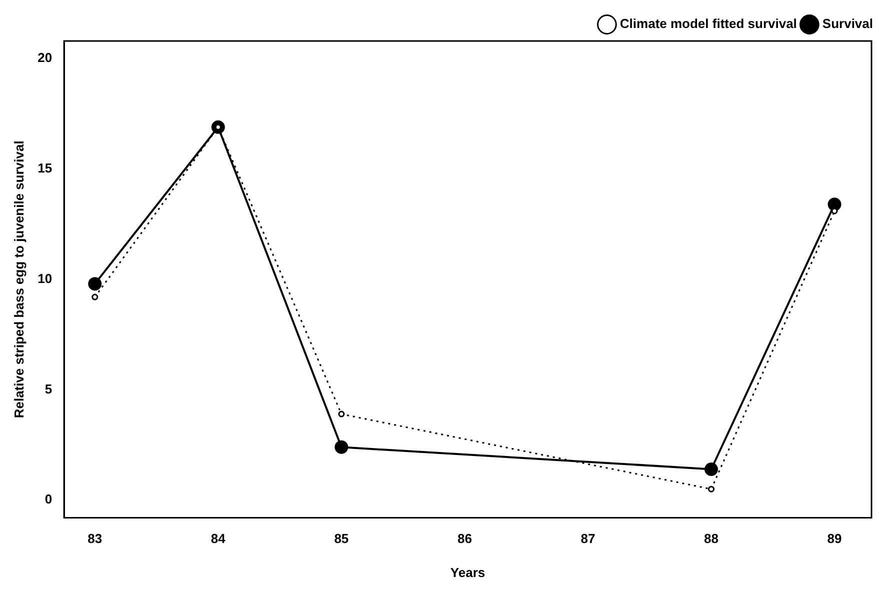  What do you see at coordinates (848, 24) in the screenshot?
I see `legend-label: Survival` at bounding box center [848, 24].